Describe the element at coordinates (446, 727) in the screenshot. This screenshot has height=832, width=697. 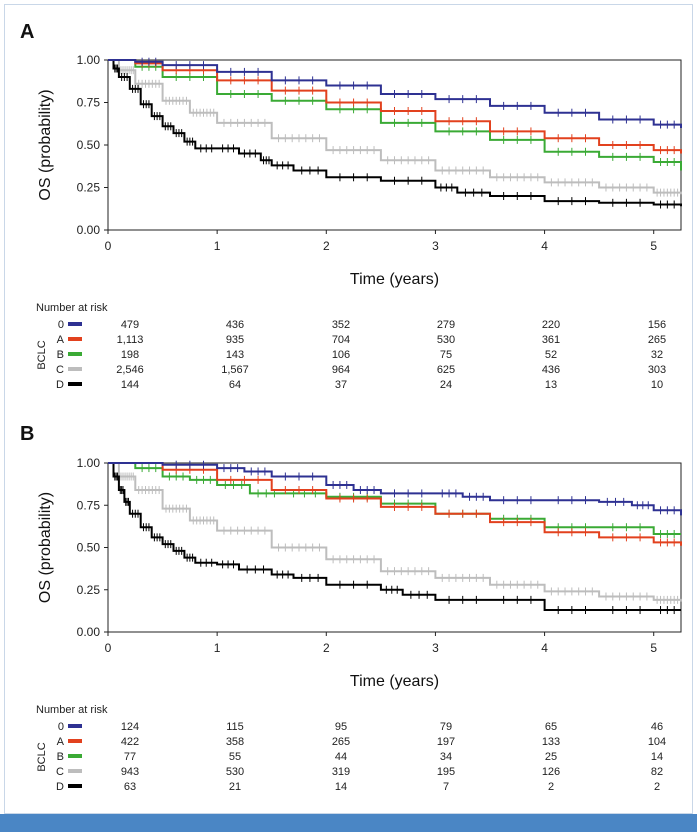
I see `risk-value: 79` at that location.